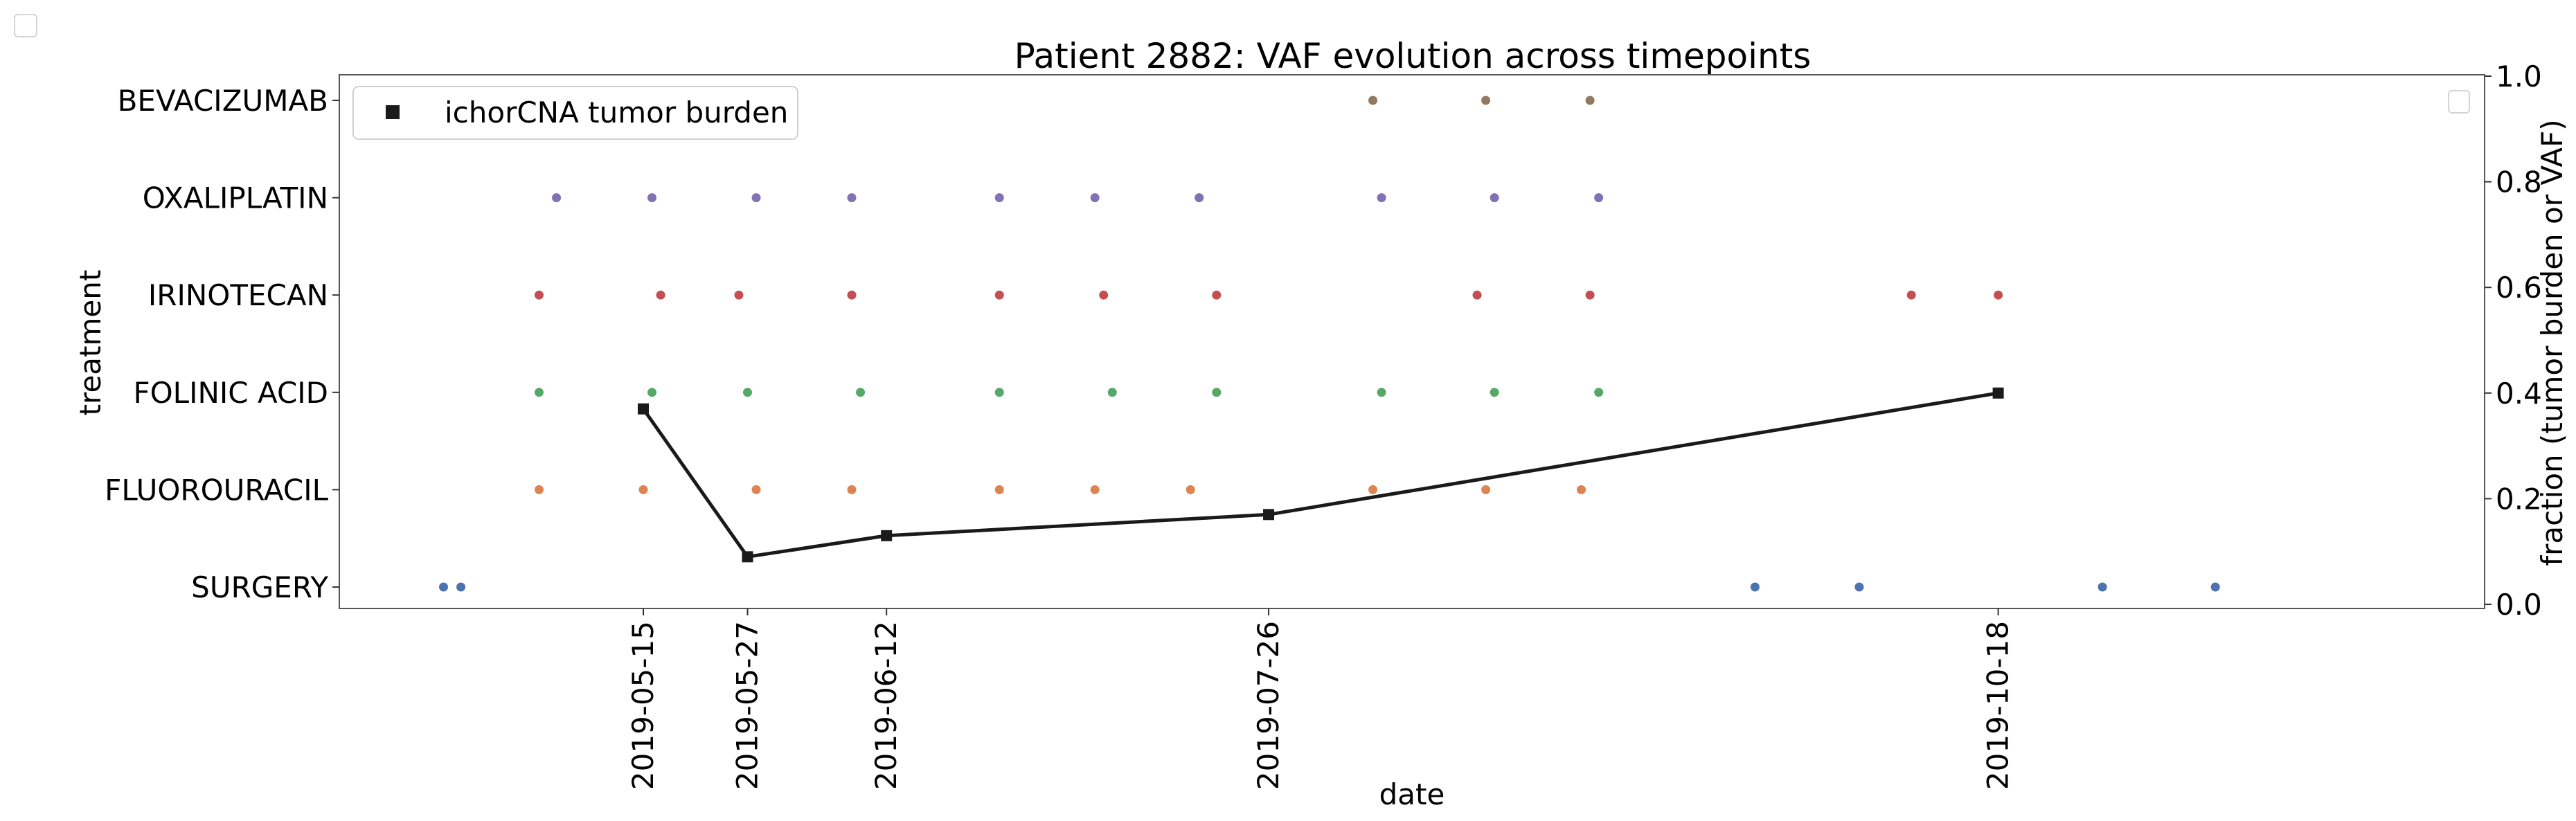 This screenshot has height=821, width=2576. What do you see at coordinates (643, 705) in the screenshot?
I see `x-tick-label: 2019-05-15` at bounding box center [643, 705].